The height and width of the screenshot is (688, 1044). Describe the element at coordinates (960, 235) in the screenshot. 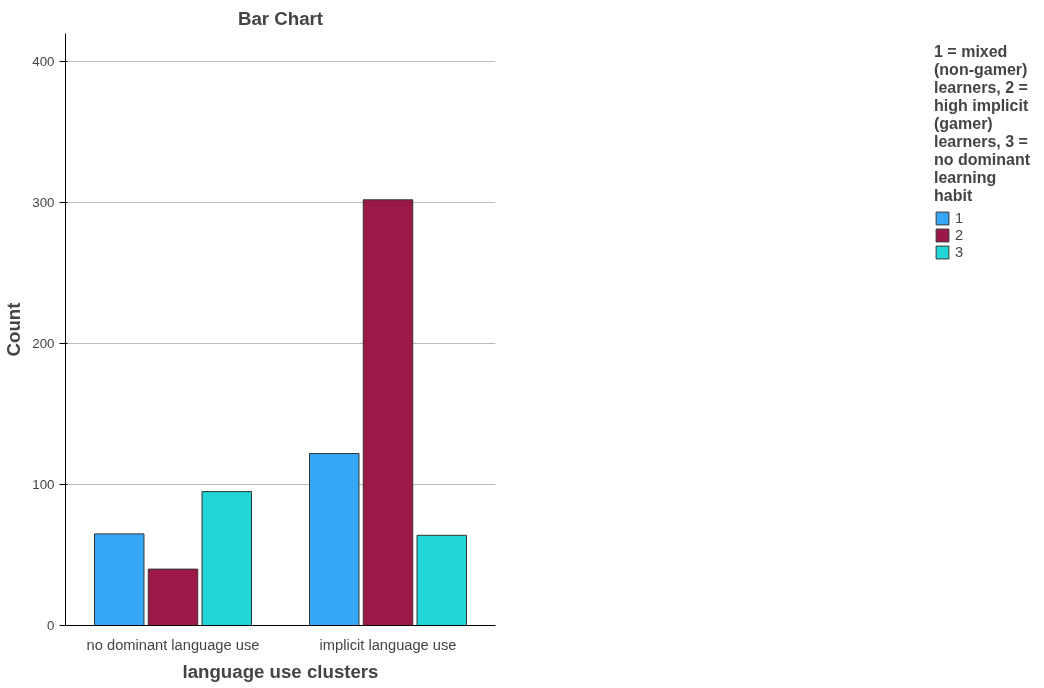

I see `legend-label: 2` at that location.